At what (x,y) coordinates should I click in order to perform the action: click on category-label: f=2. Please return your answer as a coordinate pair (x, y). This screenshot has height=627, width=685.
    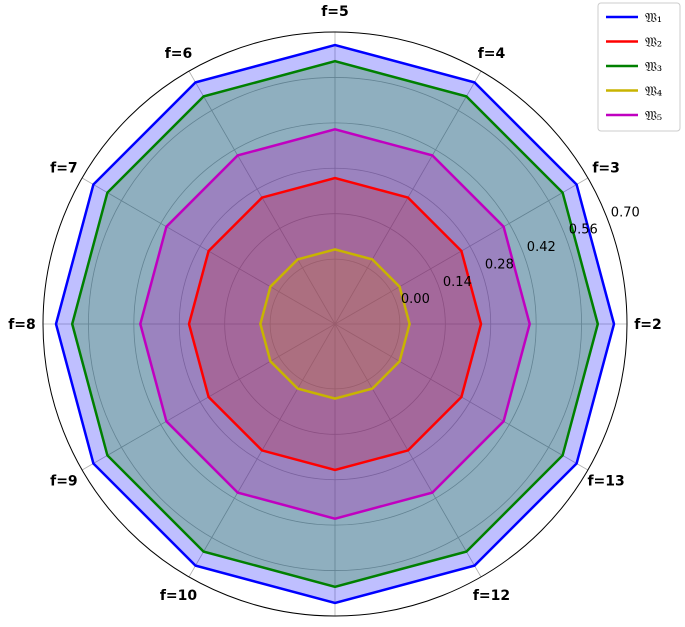
    Looking at the image, I should click on (648, 325).